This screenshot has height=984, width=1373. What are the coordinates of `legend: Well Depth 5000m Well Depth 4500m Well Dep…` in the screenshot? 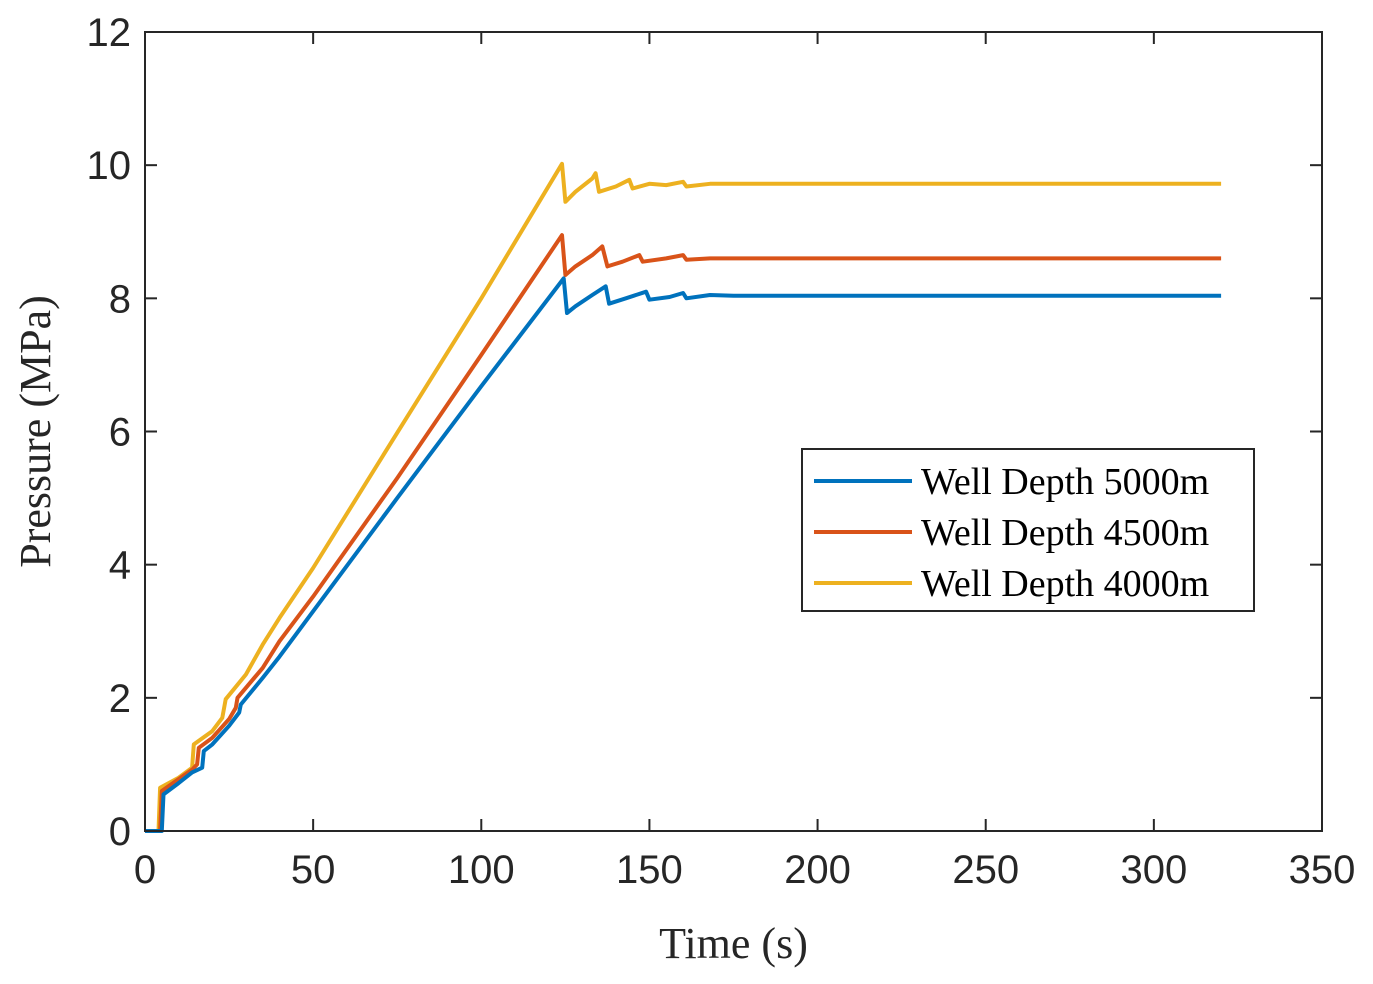 It's located at (1028, 530).